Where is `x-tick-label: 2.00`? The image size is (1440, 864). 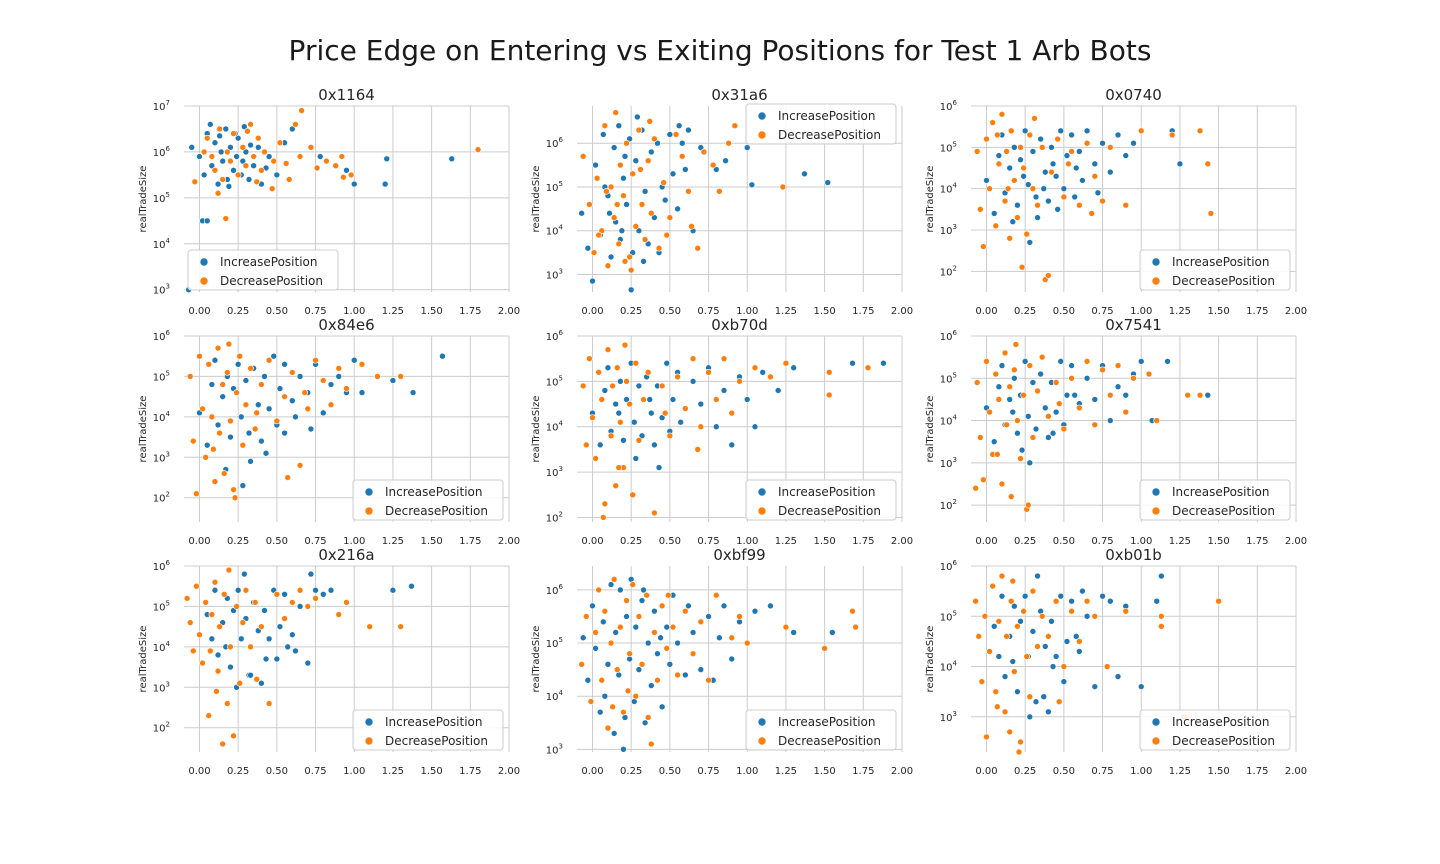 x-tick-label: 2.00 is located at coordinates (902, 771).